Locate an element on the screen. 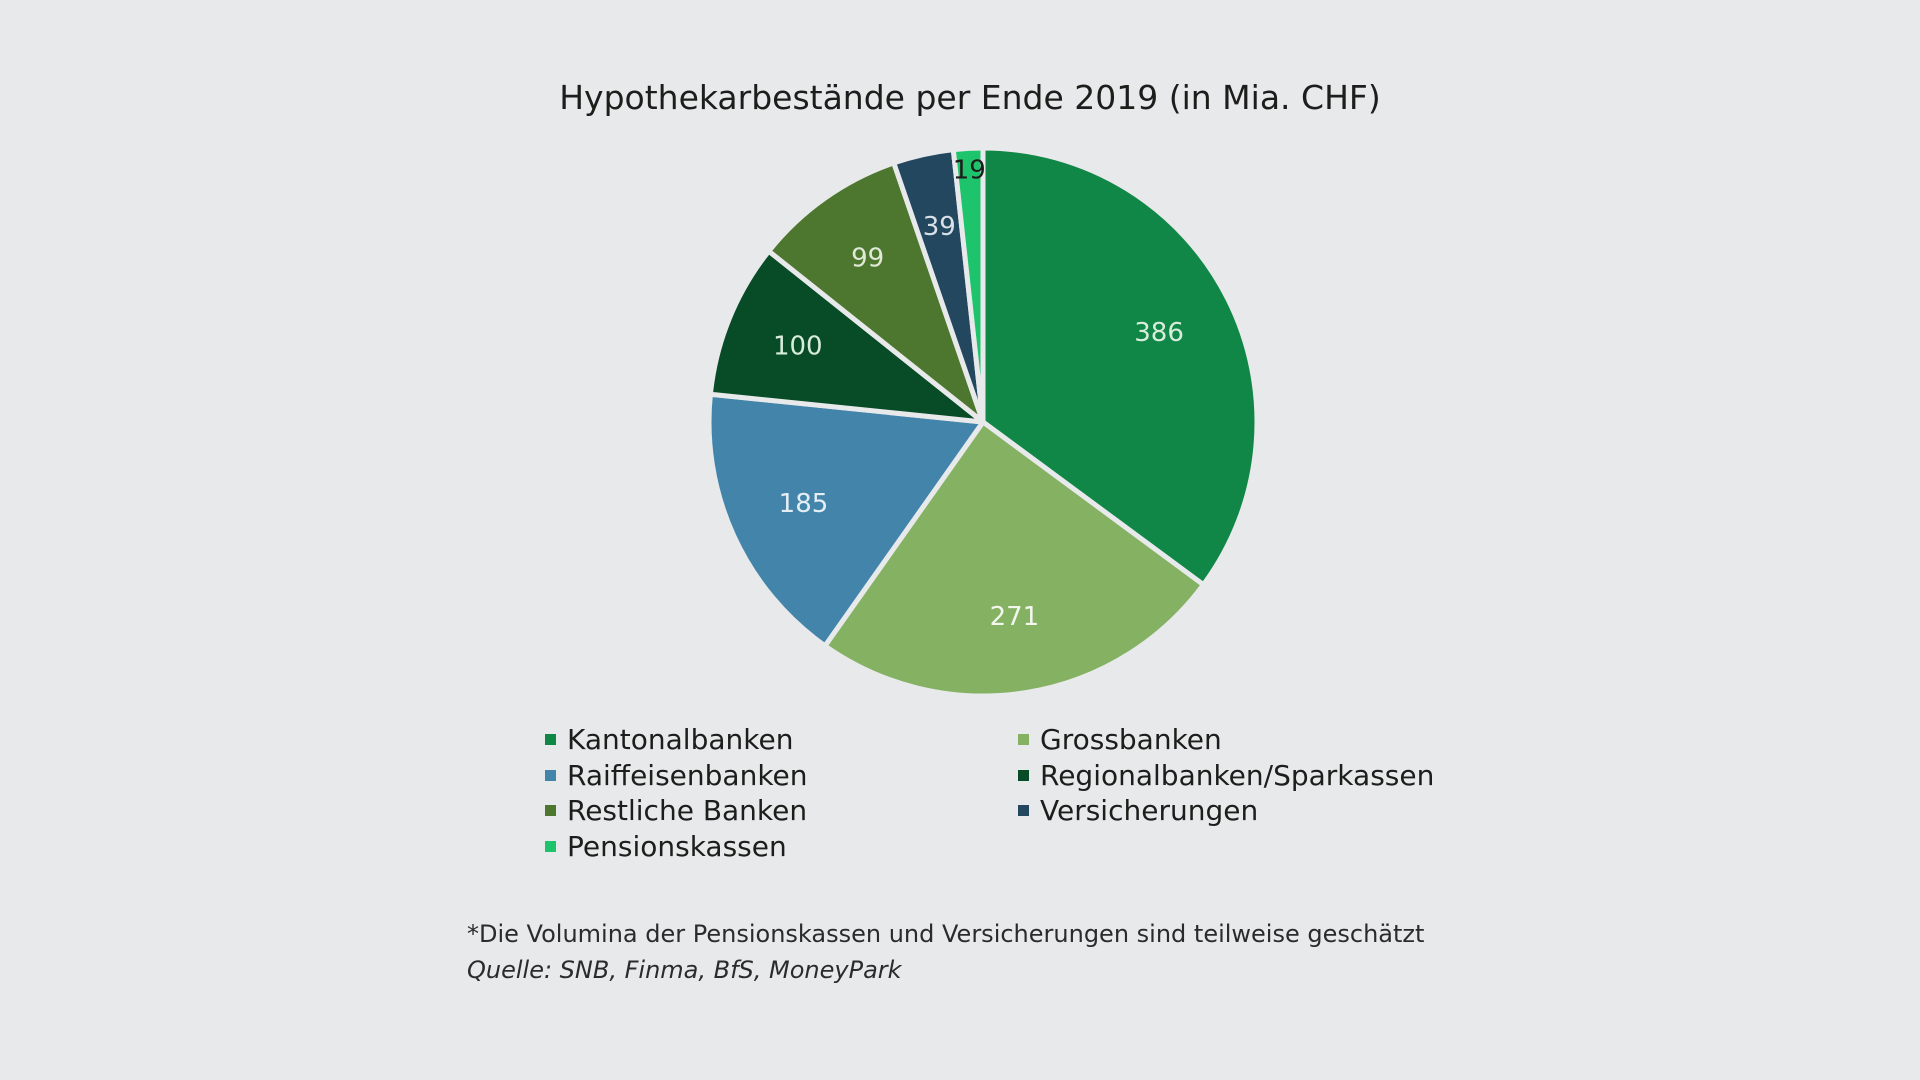 Image resolution: width=1920 pixels, height=1080 pixels. slice-label-raiffeisenbanken: 185 is located at coordinates (804, 504).